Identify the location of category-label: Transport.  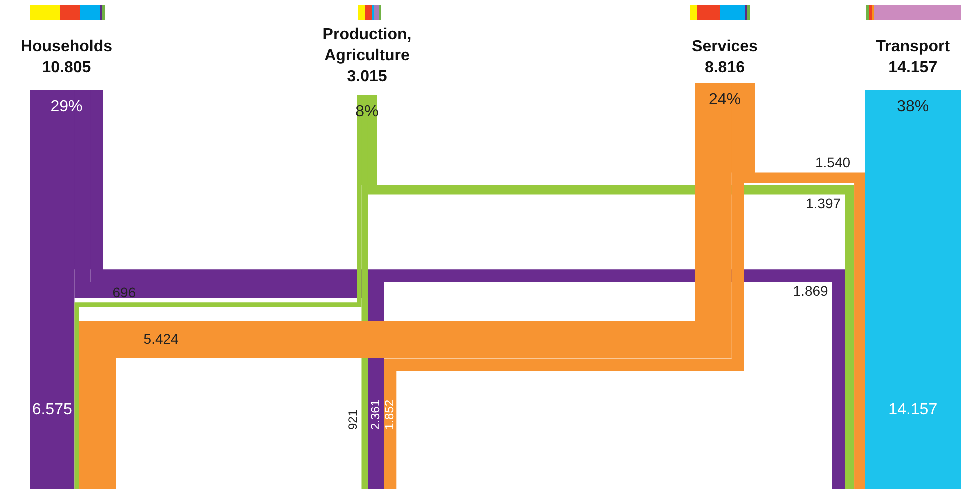
(913, 47).